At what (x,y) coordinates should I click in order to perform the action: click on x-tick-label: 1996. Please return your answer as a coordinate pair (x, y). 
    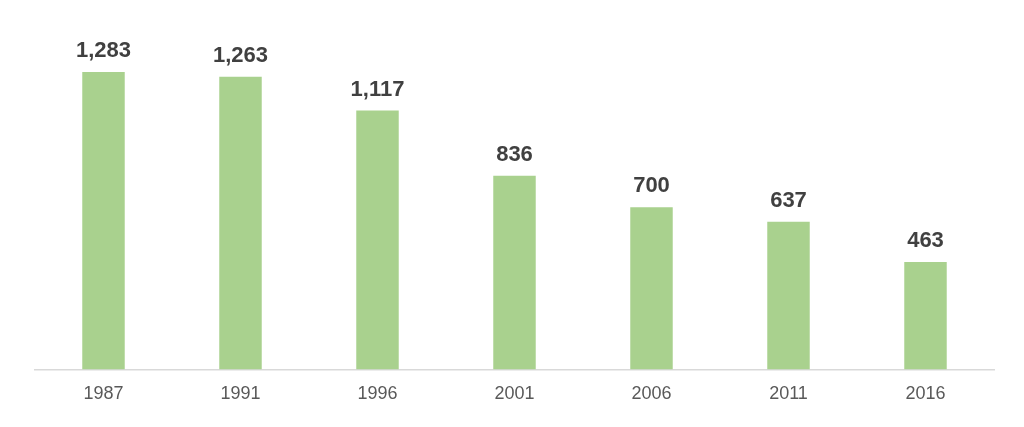
    Looking at the image, I should click on (377, 393).